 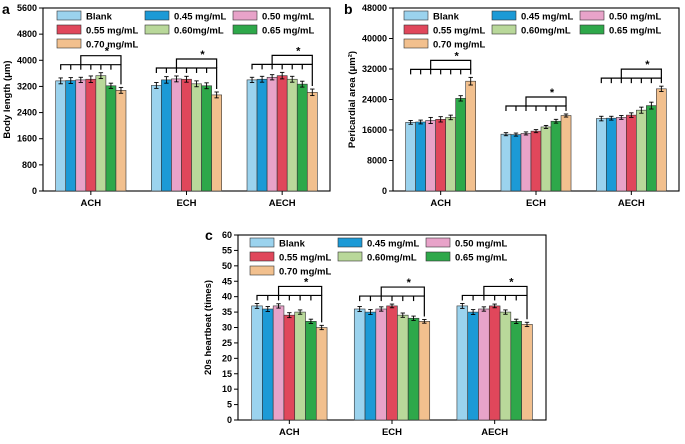 What do you see at coordinates (288, 17) in the screenshot?
I see `legend-label: 0.50 mg/mL` at bounding box center [288, 17].